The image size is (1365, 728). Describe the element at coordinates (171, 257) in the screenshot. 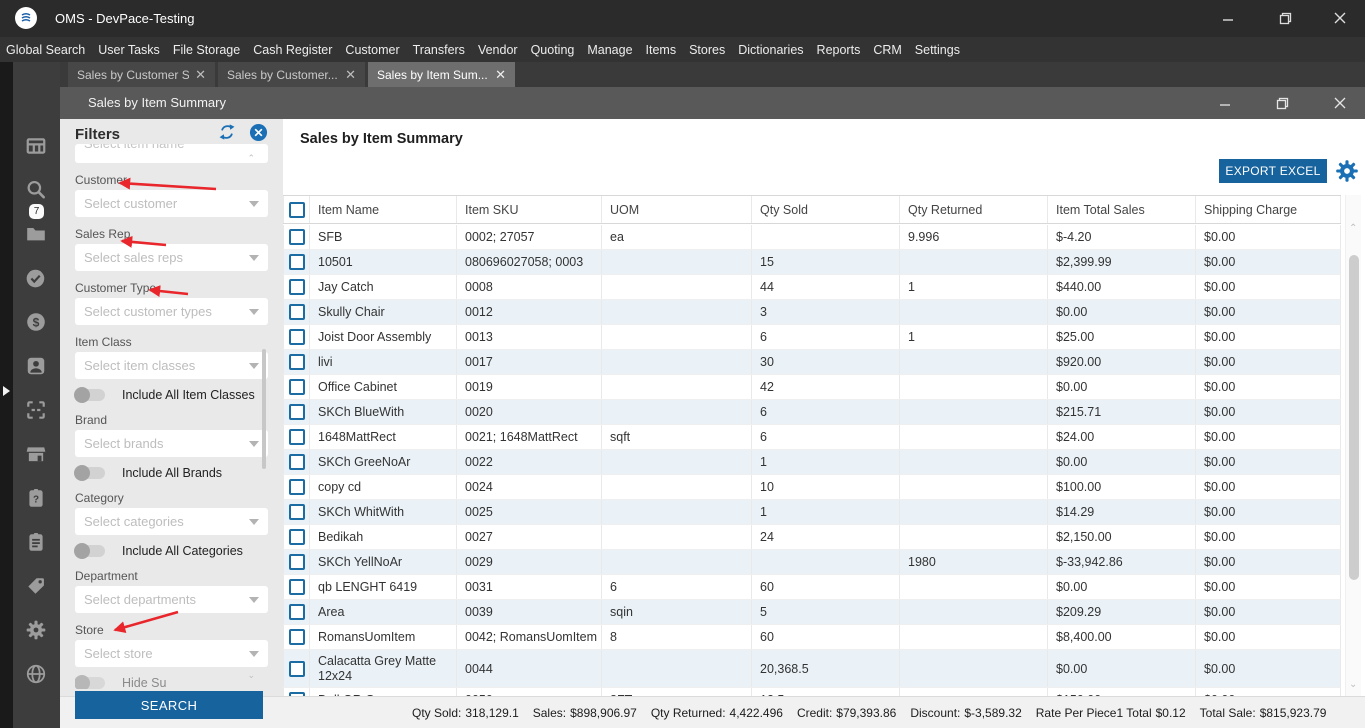

I see `sales-rep-select: Select sales reps` at that location.